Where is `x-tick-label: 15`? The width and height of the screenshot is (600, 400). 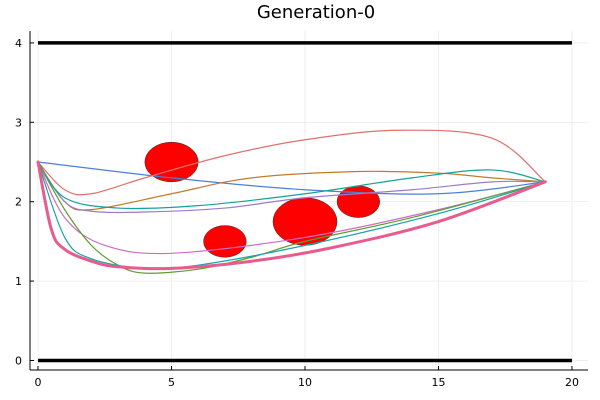 x-tick-label: 15 is located at coordinates (438, 382).